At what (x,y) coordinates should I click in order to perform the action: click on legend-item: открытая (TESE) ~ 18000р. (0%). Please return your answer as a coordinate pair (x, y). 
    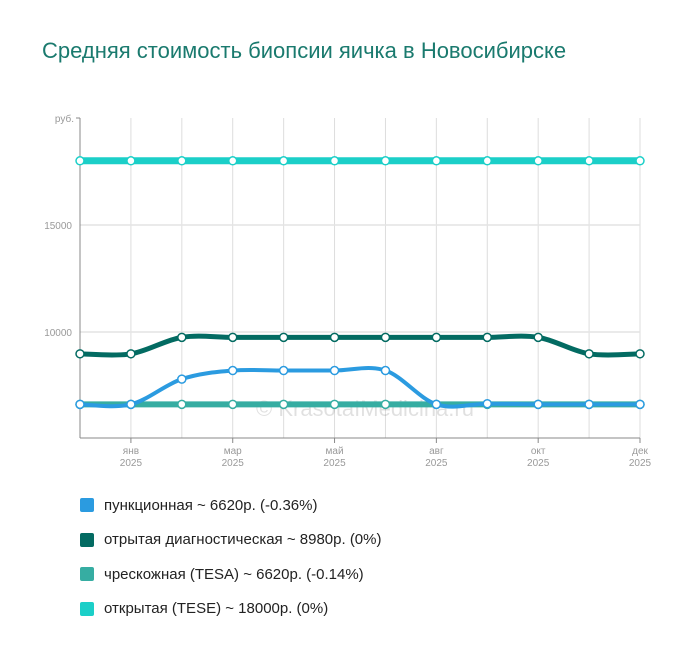
    Looking at the image, I should click on (231, 609).